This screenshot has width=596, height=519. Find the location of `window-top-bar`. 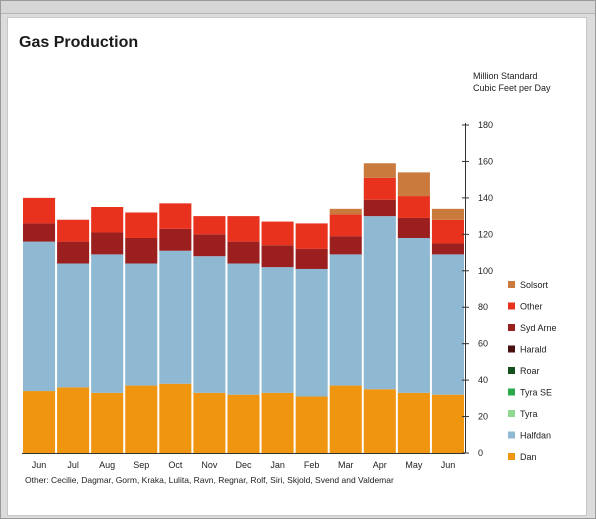

window-top-bar is located at coordinates (298, 7).